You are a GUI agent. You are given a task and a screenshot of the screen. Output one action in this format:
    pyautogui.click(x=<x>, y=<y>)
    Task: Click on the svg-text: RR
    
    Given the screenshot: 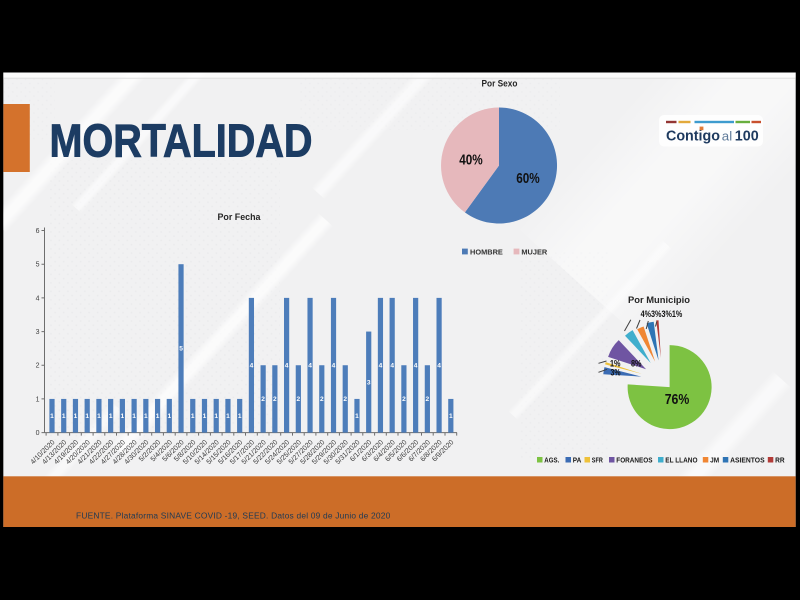 What is the action you would take?
    pyautogui.click(x=780, y=460)
    